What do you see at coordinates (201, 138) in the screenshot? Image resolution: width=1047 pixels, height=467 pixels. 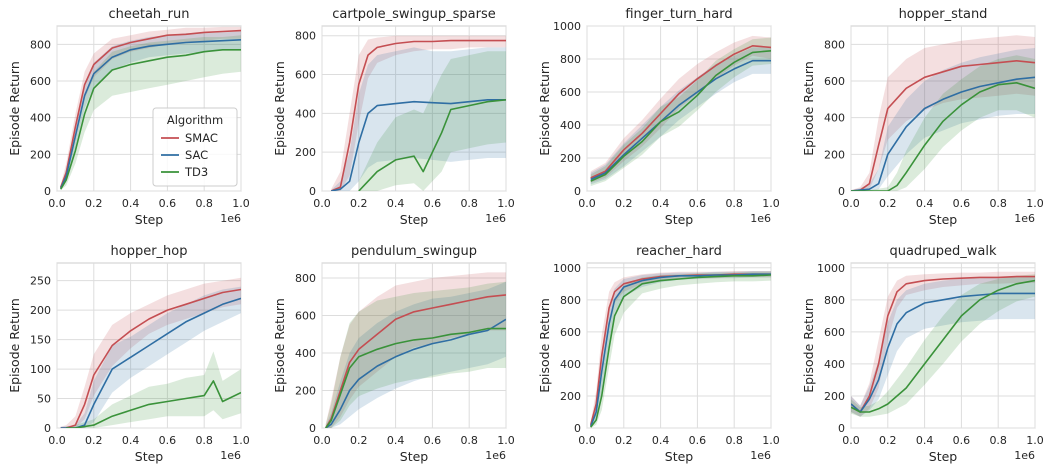 I see `legend-entry: SMAC` at bounding box center [201, 138].